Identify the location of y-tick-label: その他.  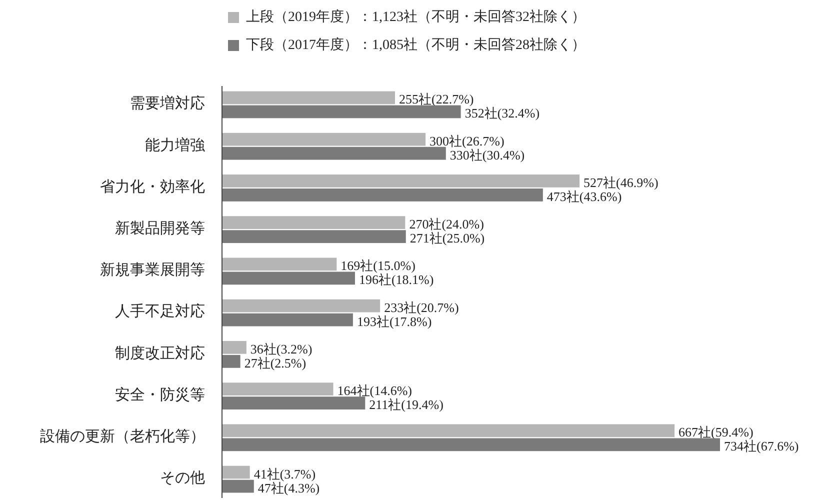
(182, 478).